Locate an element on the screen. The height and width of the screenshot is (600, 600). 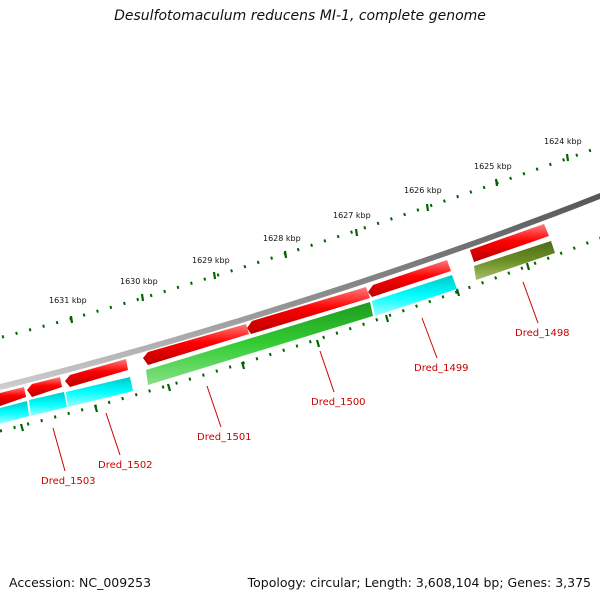
accession-text: Accession: NC_009253 is located at coordinates (80, 582).